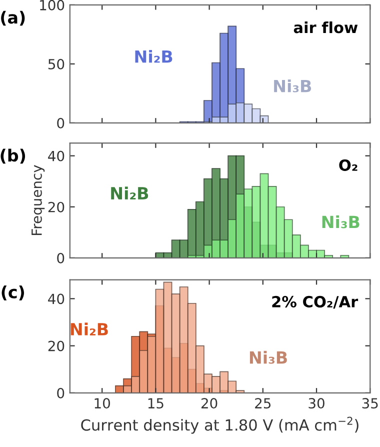 The image size is (380, 447). Describe the element at coordinates (316, 403) in the screenshot. I see `x-tick-label: 30` at that location.